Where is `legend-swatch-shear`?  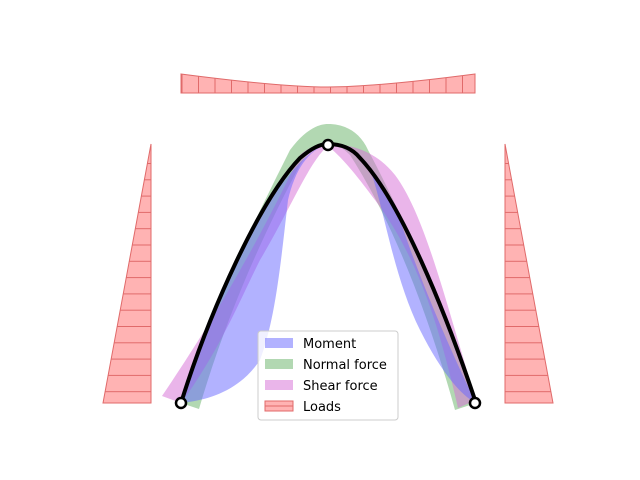
legend-swatch-shear is located at coordinates (279, 385).